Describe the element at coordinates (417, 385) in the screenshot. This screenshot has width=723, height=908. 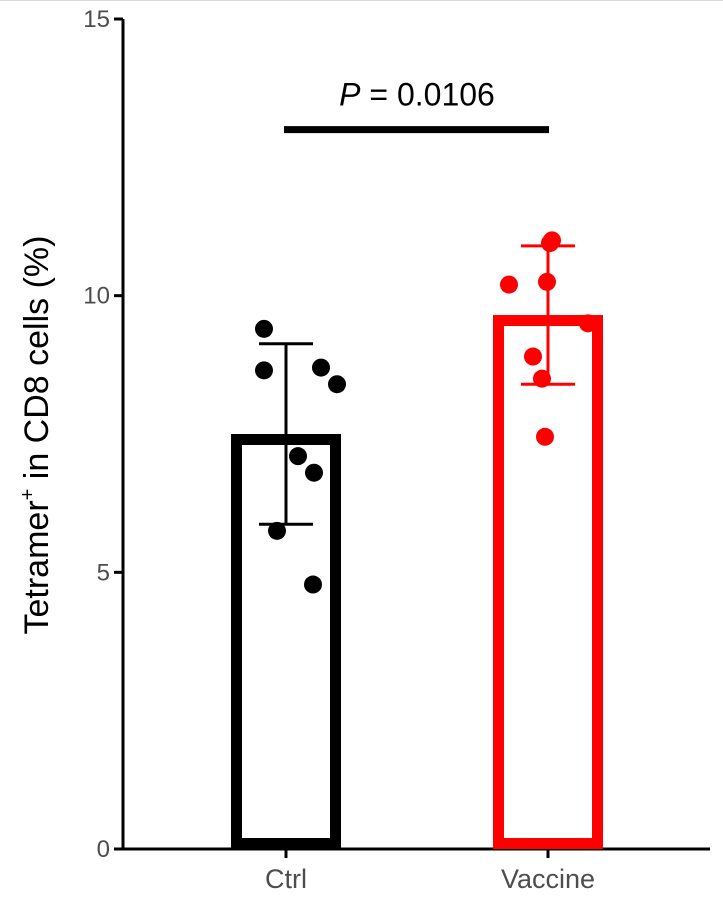
I see `error-bars` at that location.